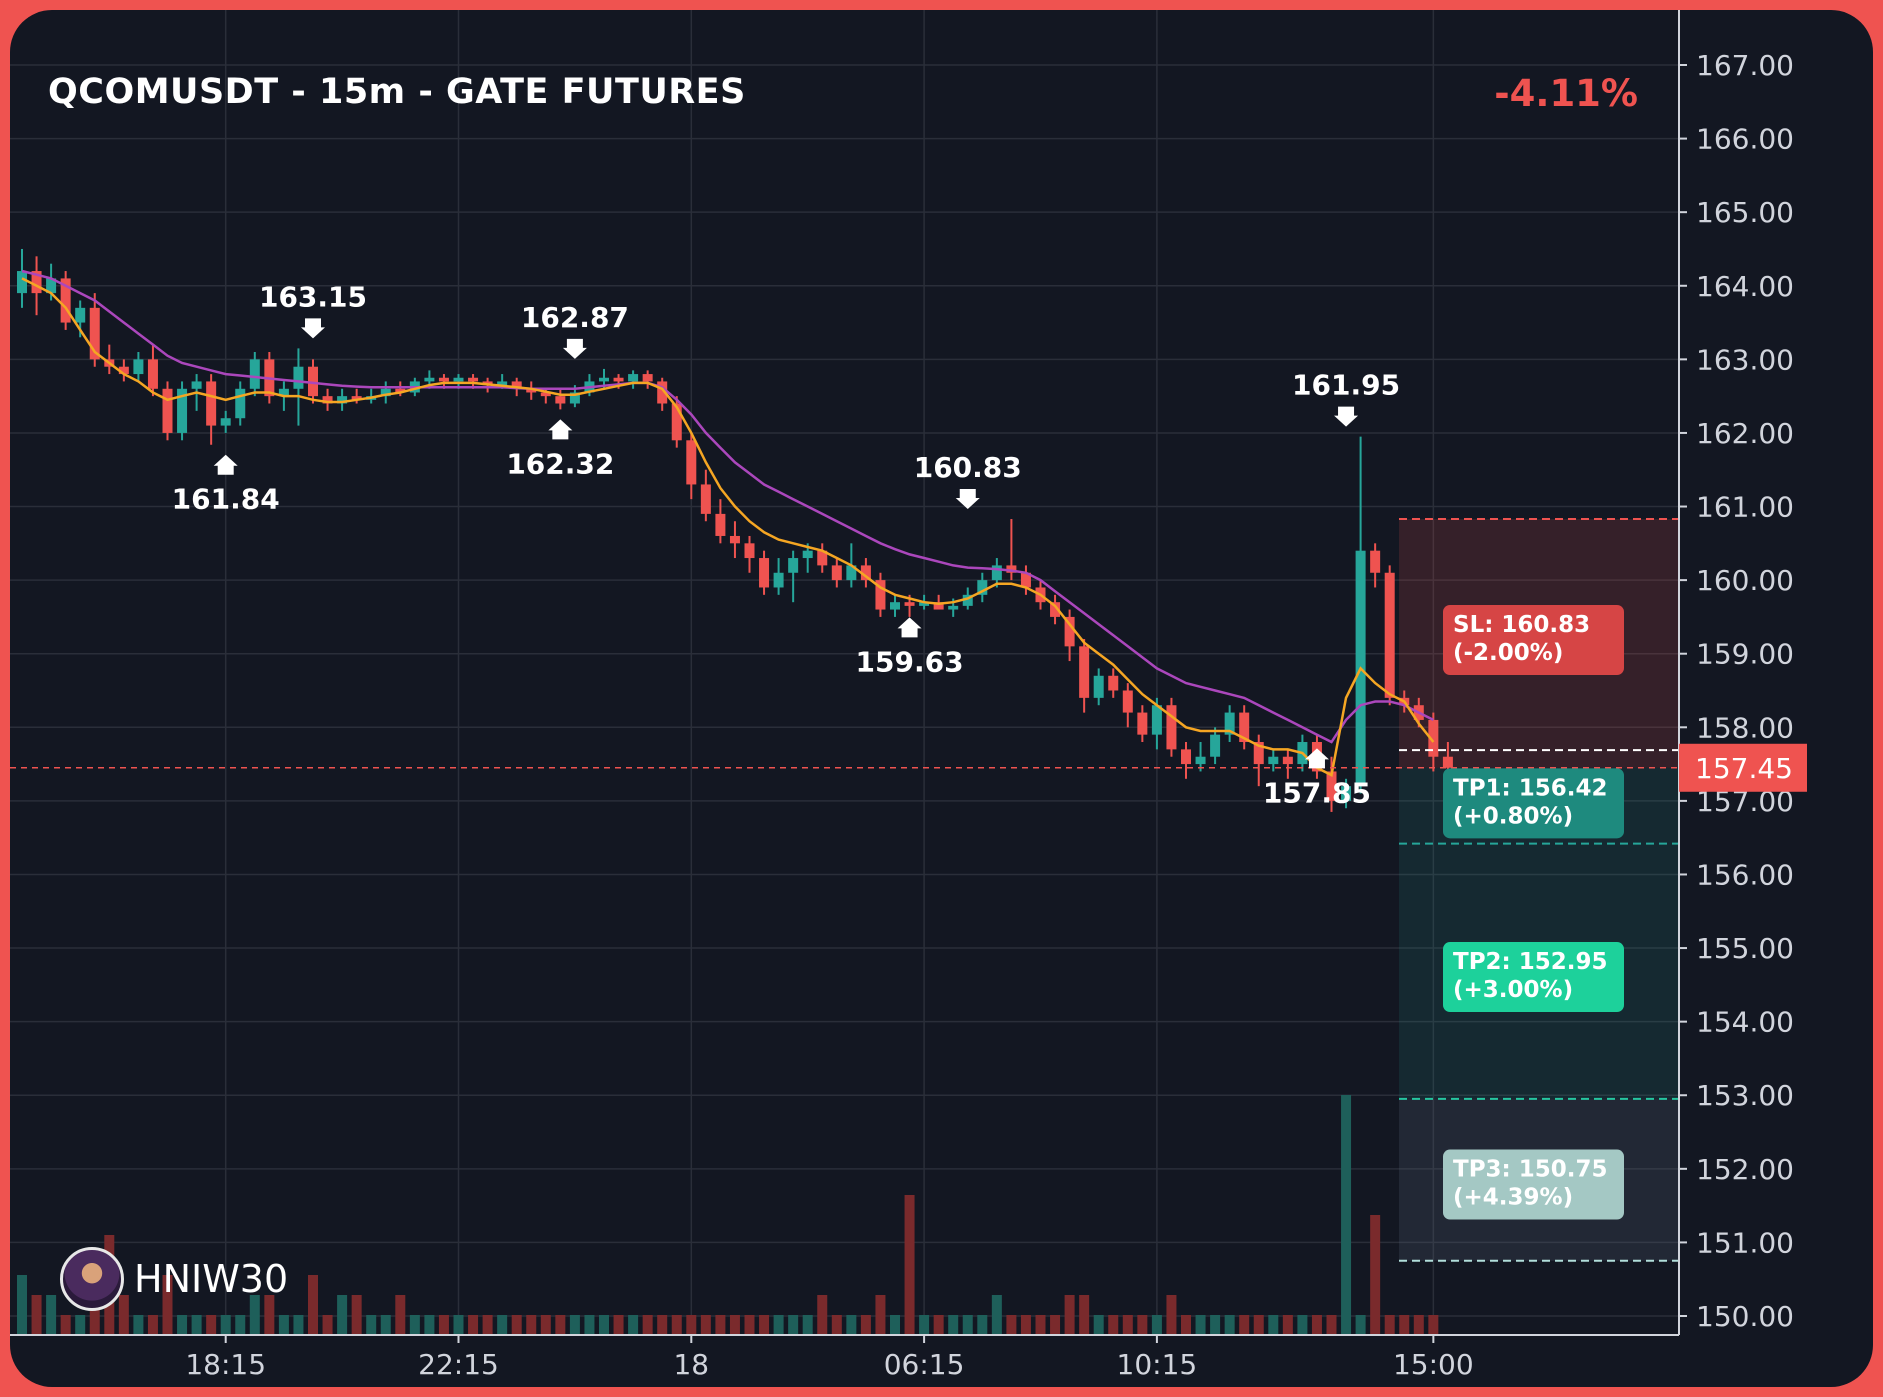  What do you see at coordinates (225, 1364) in the screenshot?
I see `time-tick-label: 18:15` at bounding box center [225, 1364].